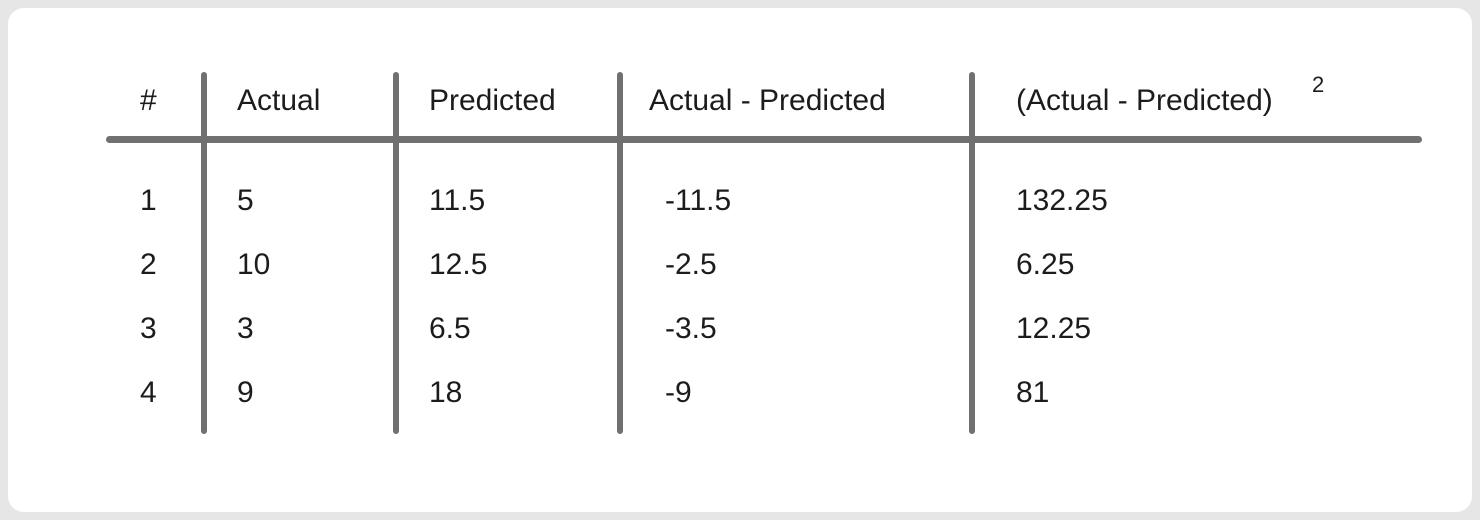 This screenshot has width=1480, height=520. What do you see at coordinates (254, 264) in the screenshot?
I see `table-cell: 10` at bounding box center [254, 264].